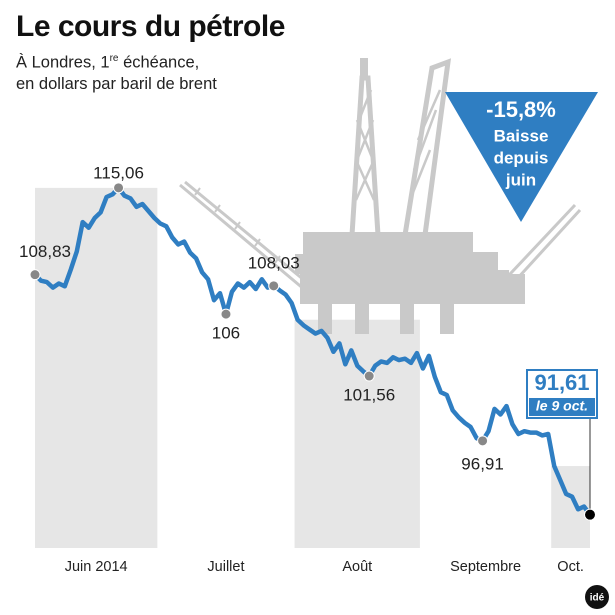 The height and width of the screenshot is (615, 615). I want to click on data-label: 96,91, so click(482, 463).